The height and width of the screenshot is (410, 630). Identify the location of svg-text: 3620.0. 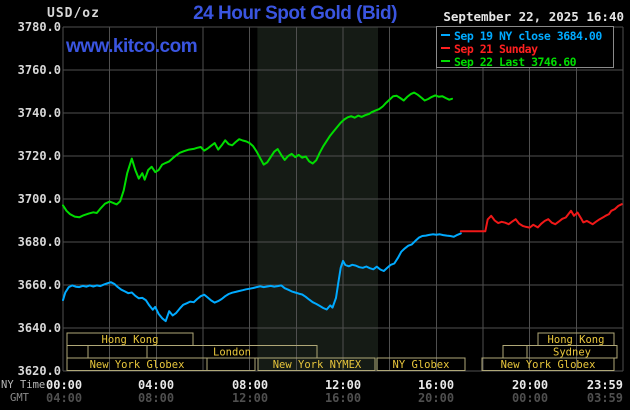
(39, 371).